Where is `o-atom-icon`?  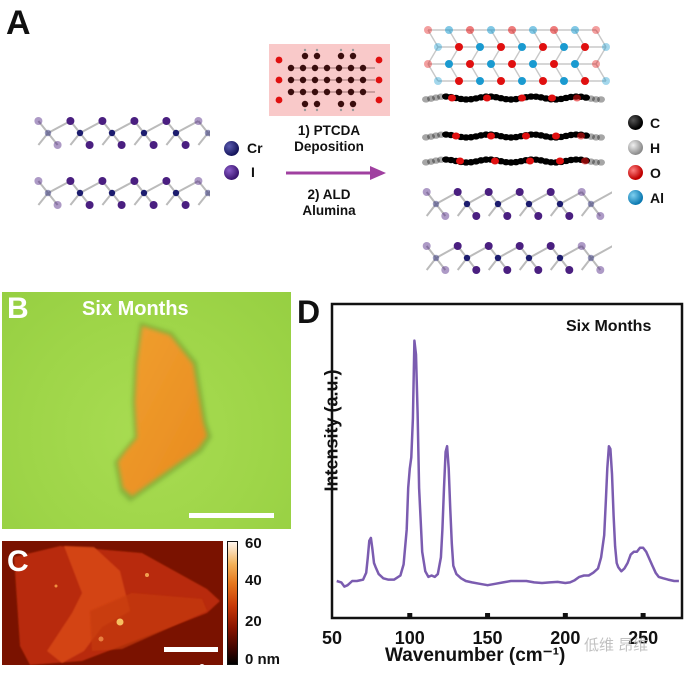
o-atom-icon is located at coordinates (635, 172).